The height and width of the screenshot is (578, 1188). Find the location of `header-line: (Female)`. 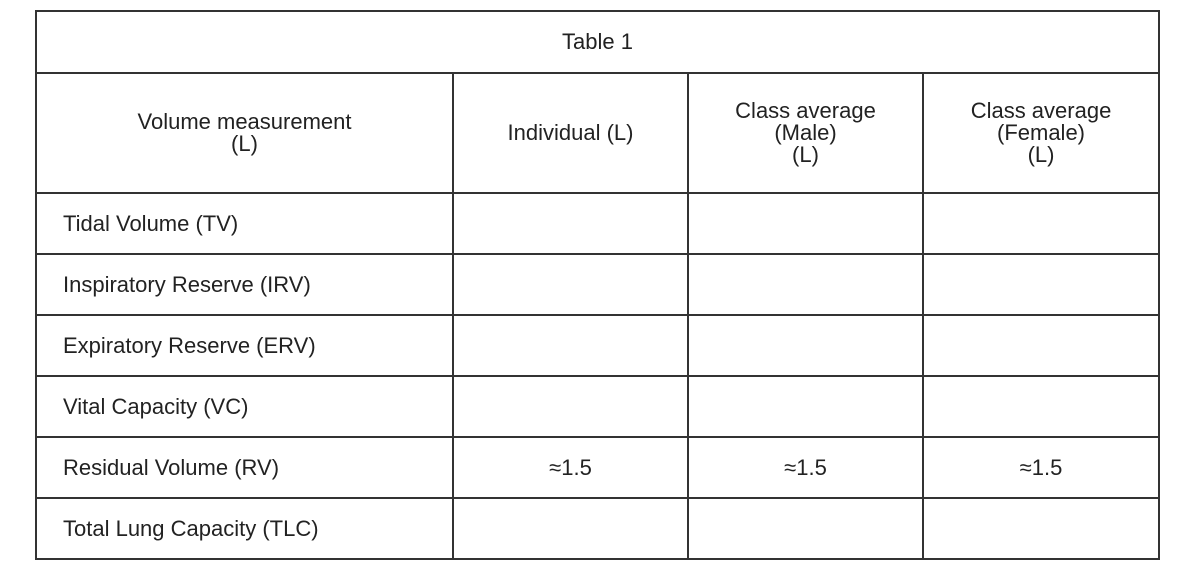

header-line: (Female) is located at coordinates (1041, 132).